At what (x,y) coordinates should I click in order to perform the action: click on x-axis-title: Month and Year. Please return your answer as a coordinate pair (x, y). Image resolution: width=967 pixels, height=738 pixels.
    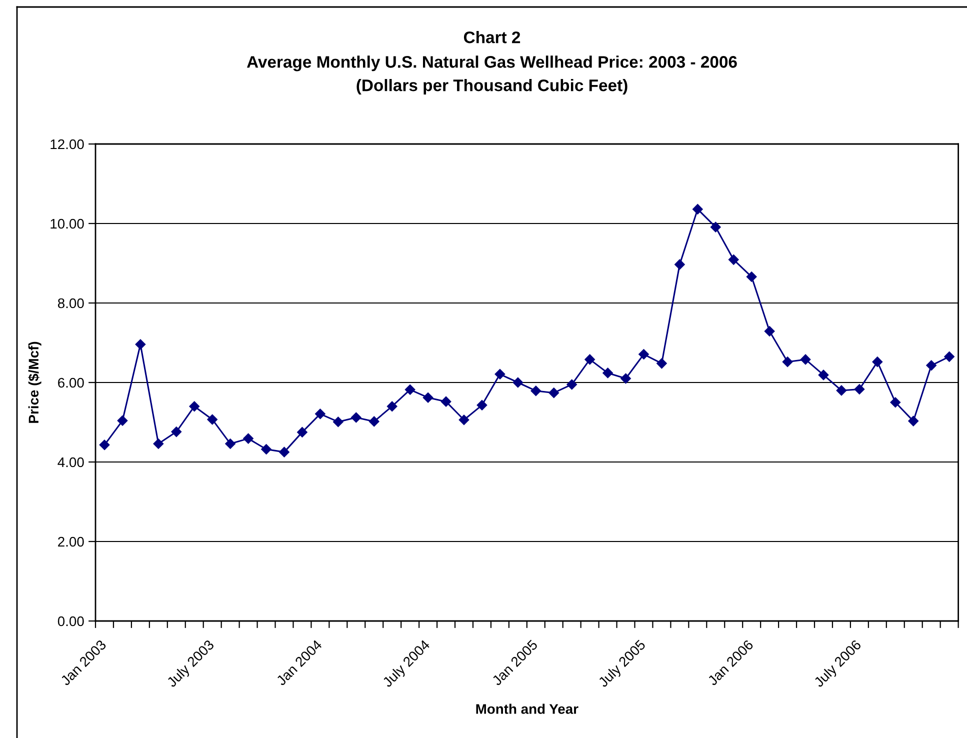
    Looking at the image, I should click on (527, 709).